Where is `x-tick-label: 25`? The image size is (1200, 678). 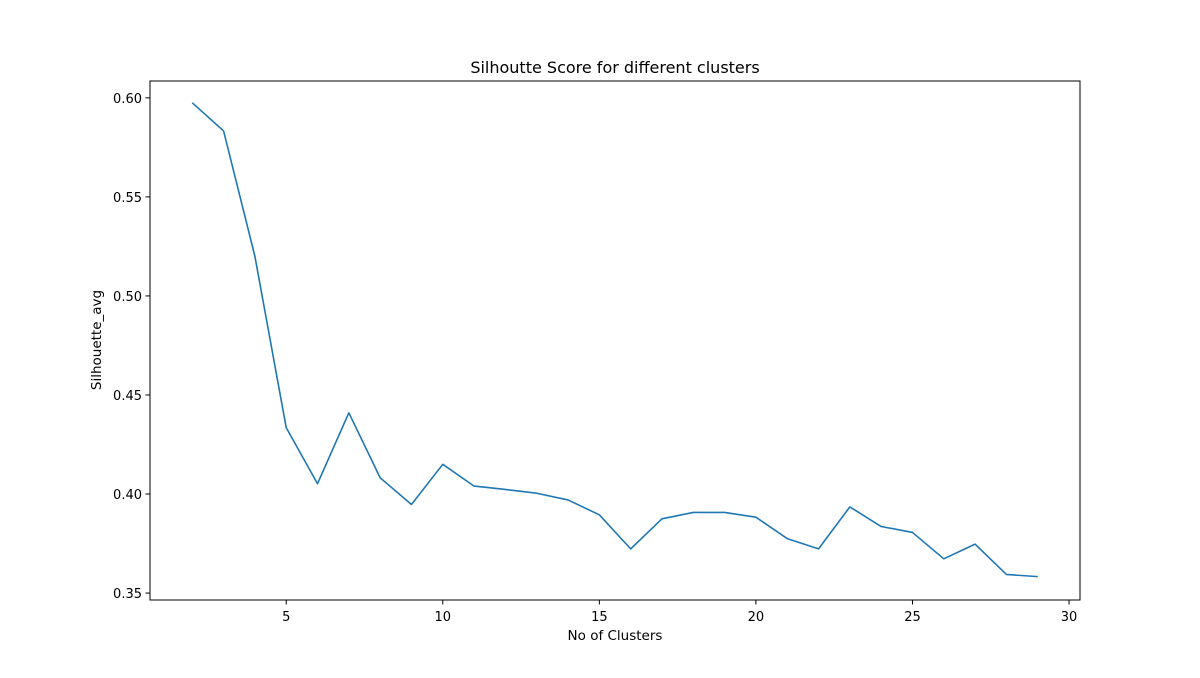
x-tick-label: 25 is located at coordinates (912, 617).